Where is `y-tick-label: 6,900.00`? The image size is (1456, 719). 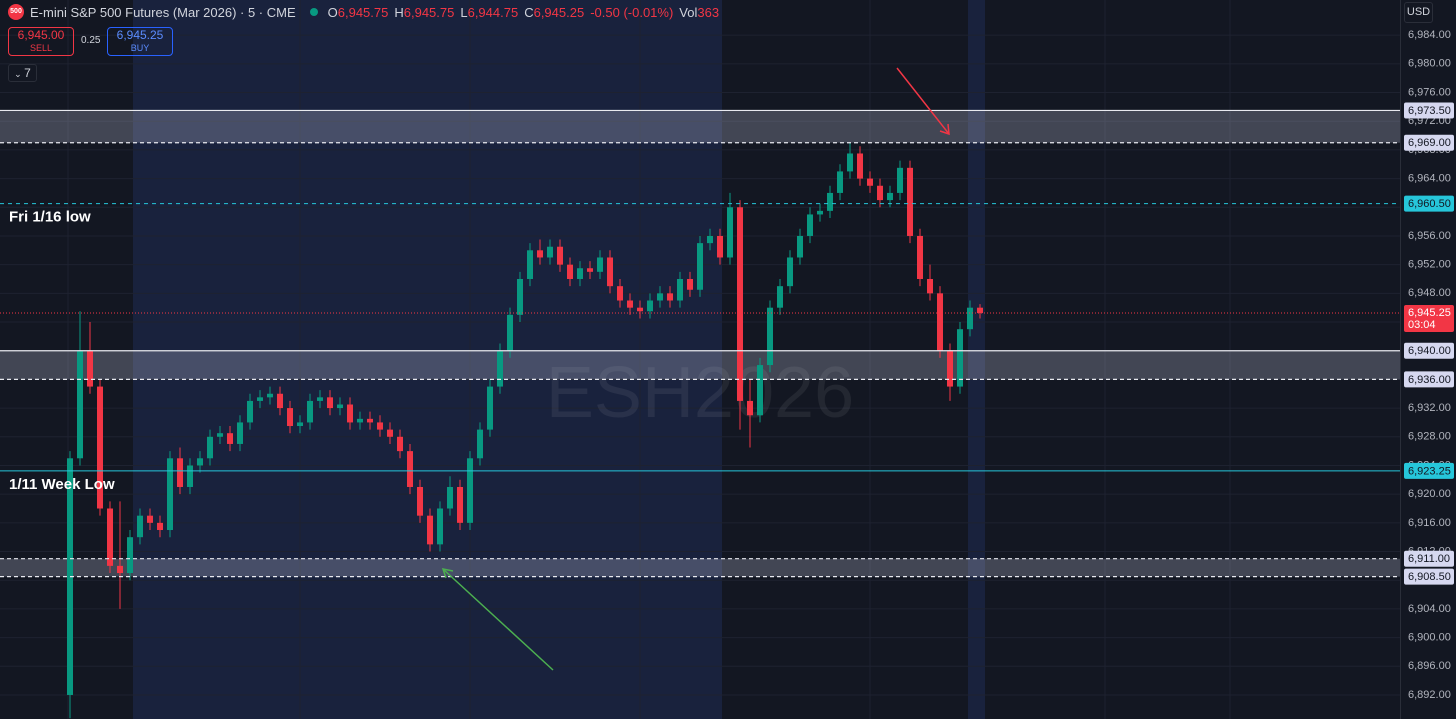 y-tick-label: 6,900.00 is located at coordinates (1429, 638).